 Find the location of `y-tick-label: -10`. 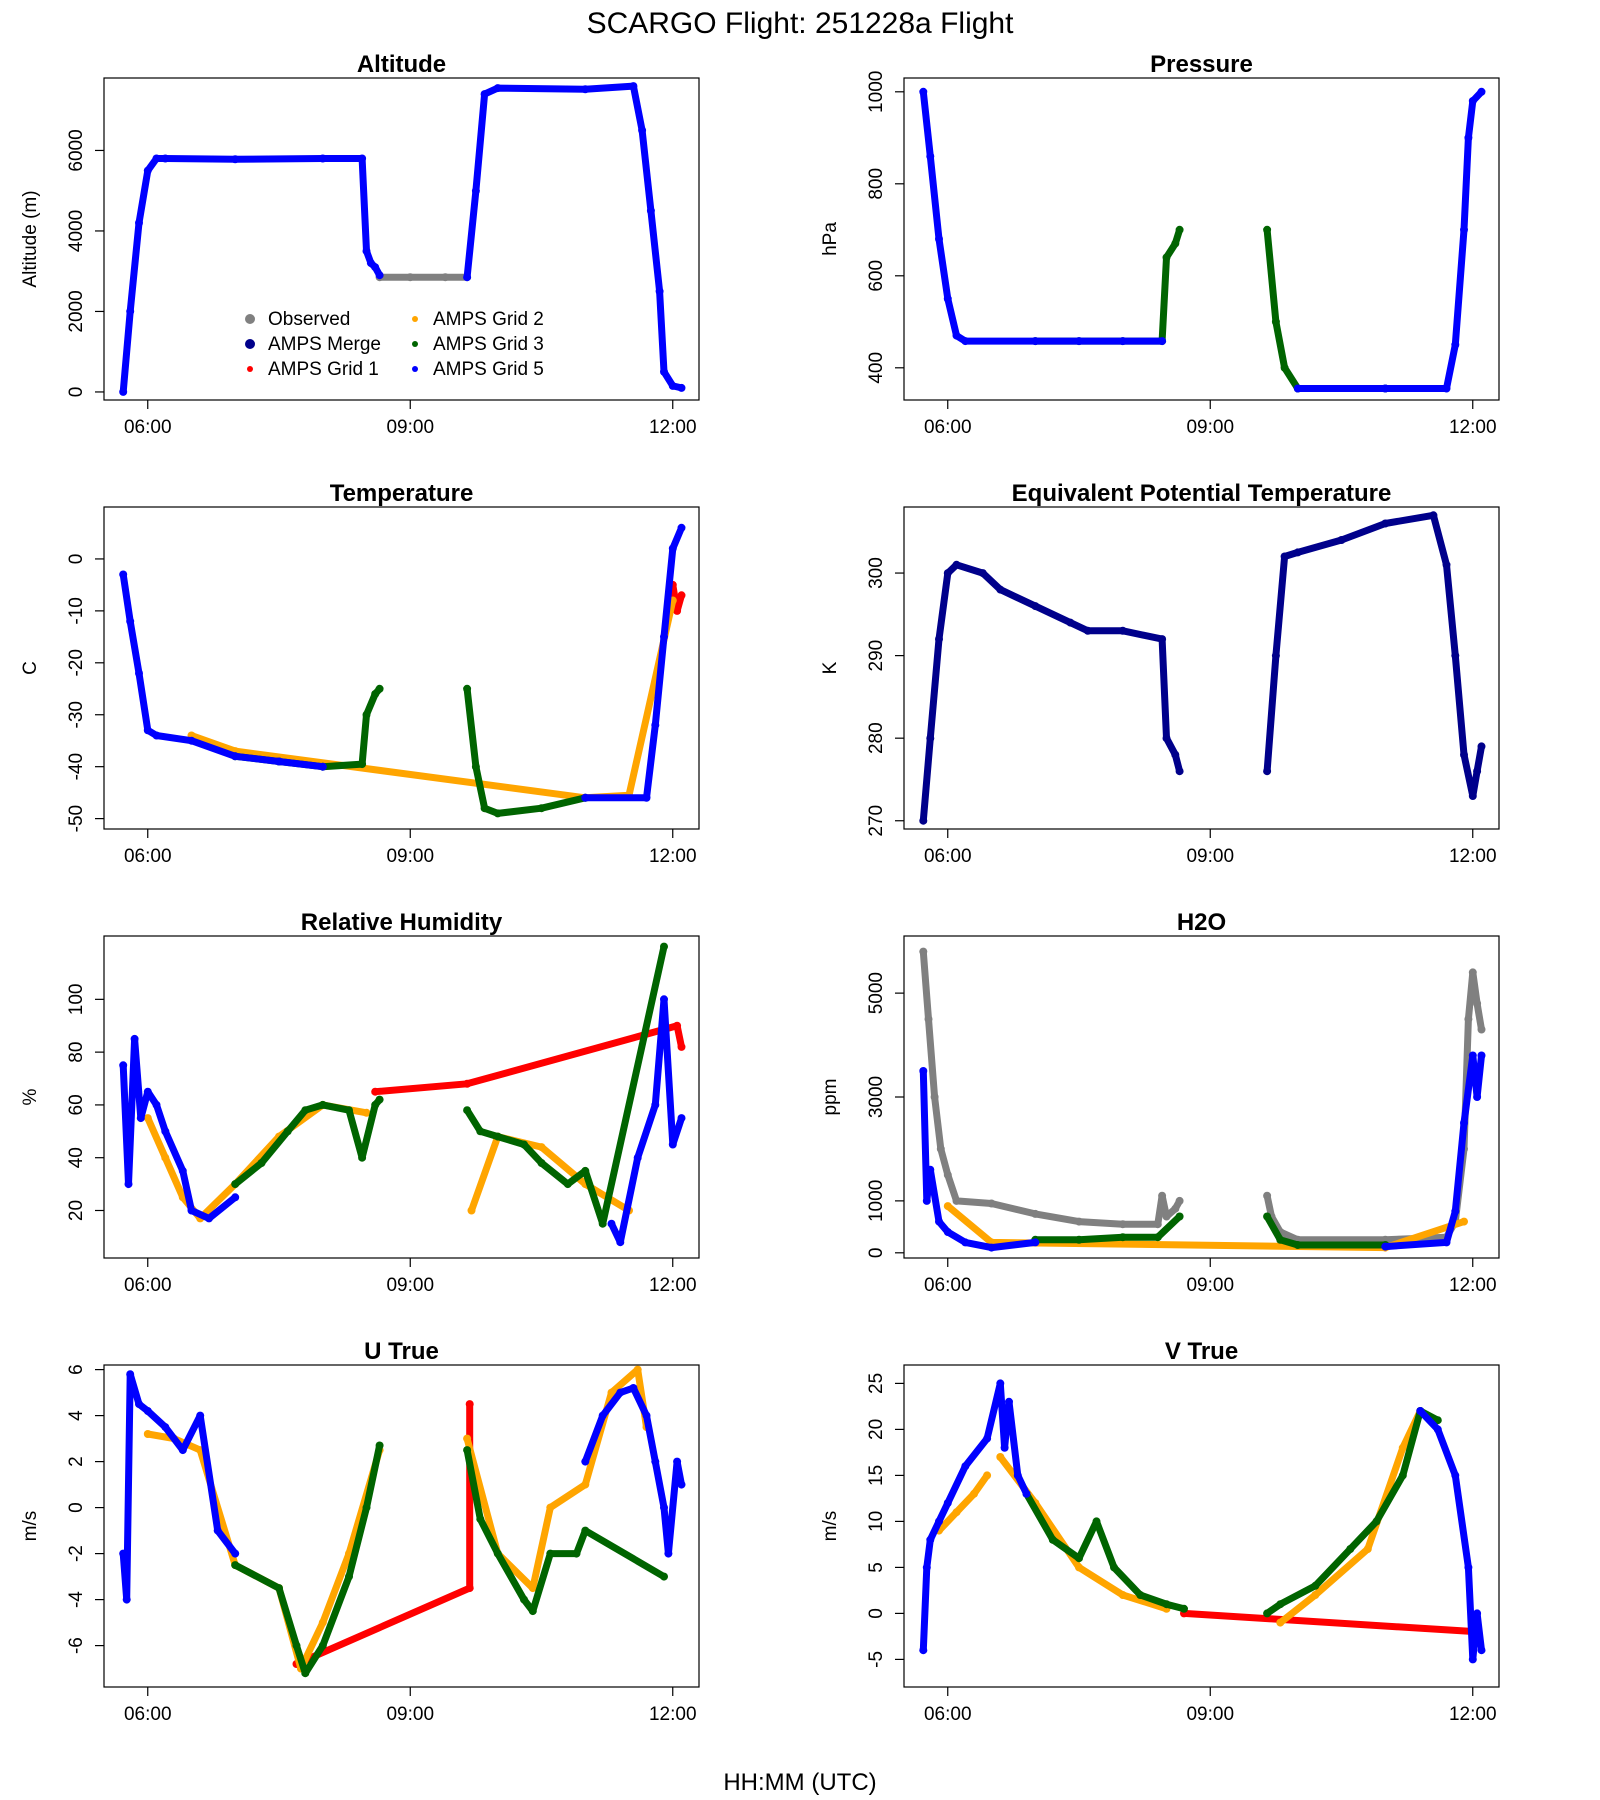

y-tick-label: -10 is located at coordinates (76, 610).